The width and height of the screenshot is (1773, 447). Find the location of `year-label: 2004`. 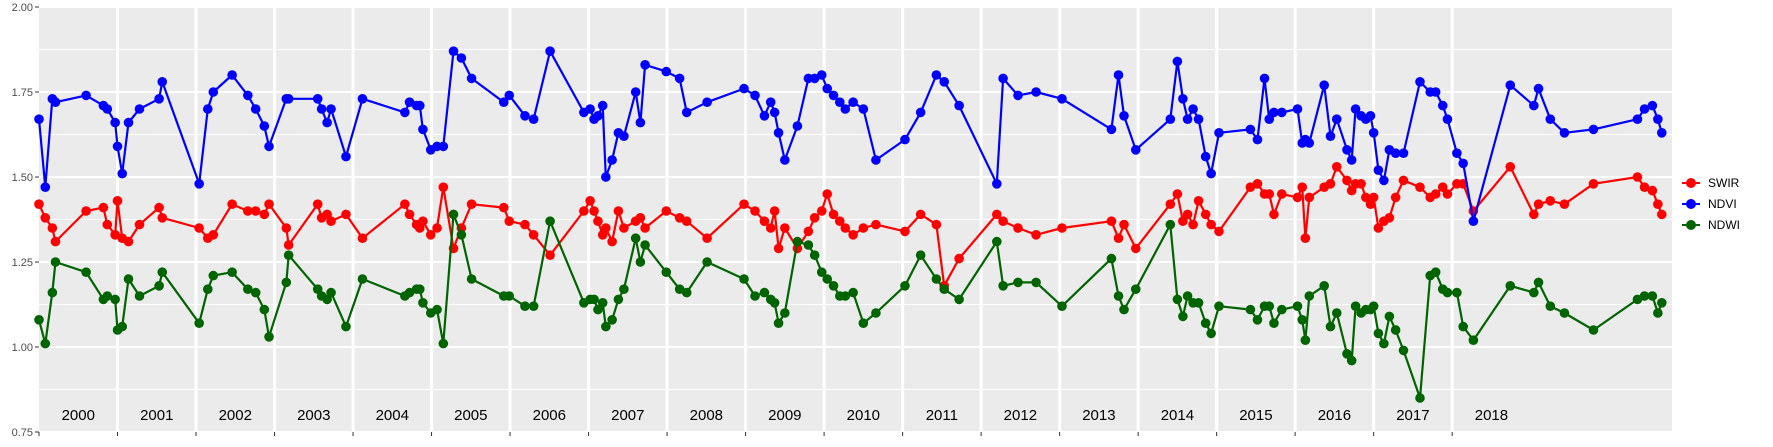

year-label: 2004 is located at coordinates (392, 415).